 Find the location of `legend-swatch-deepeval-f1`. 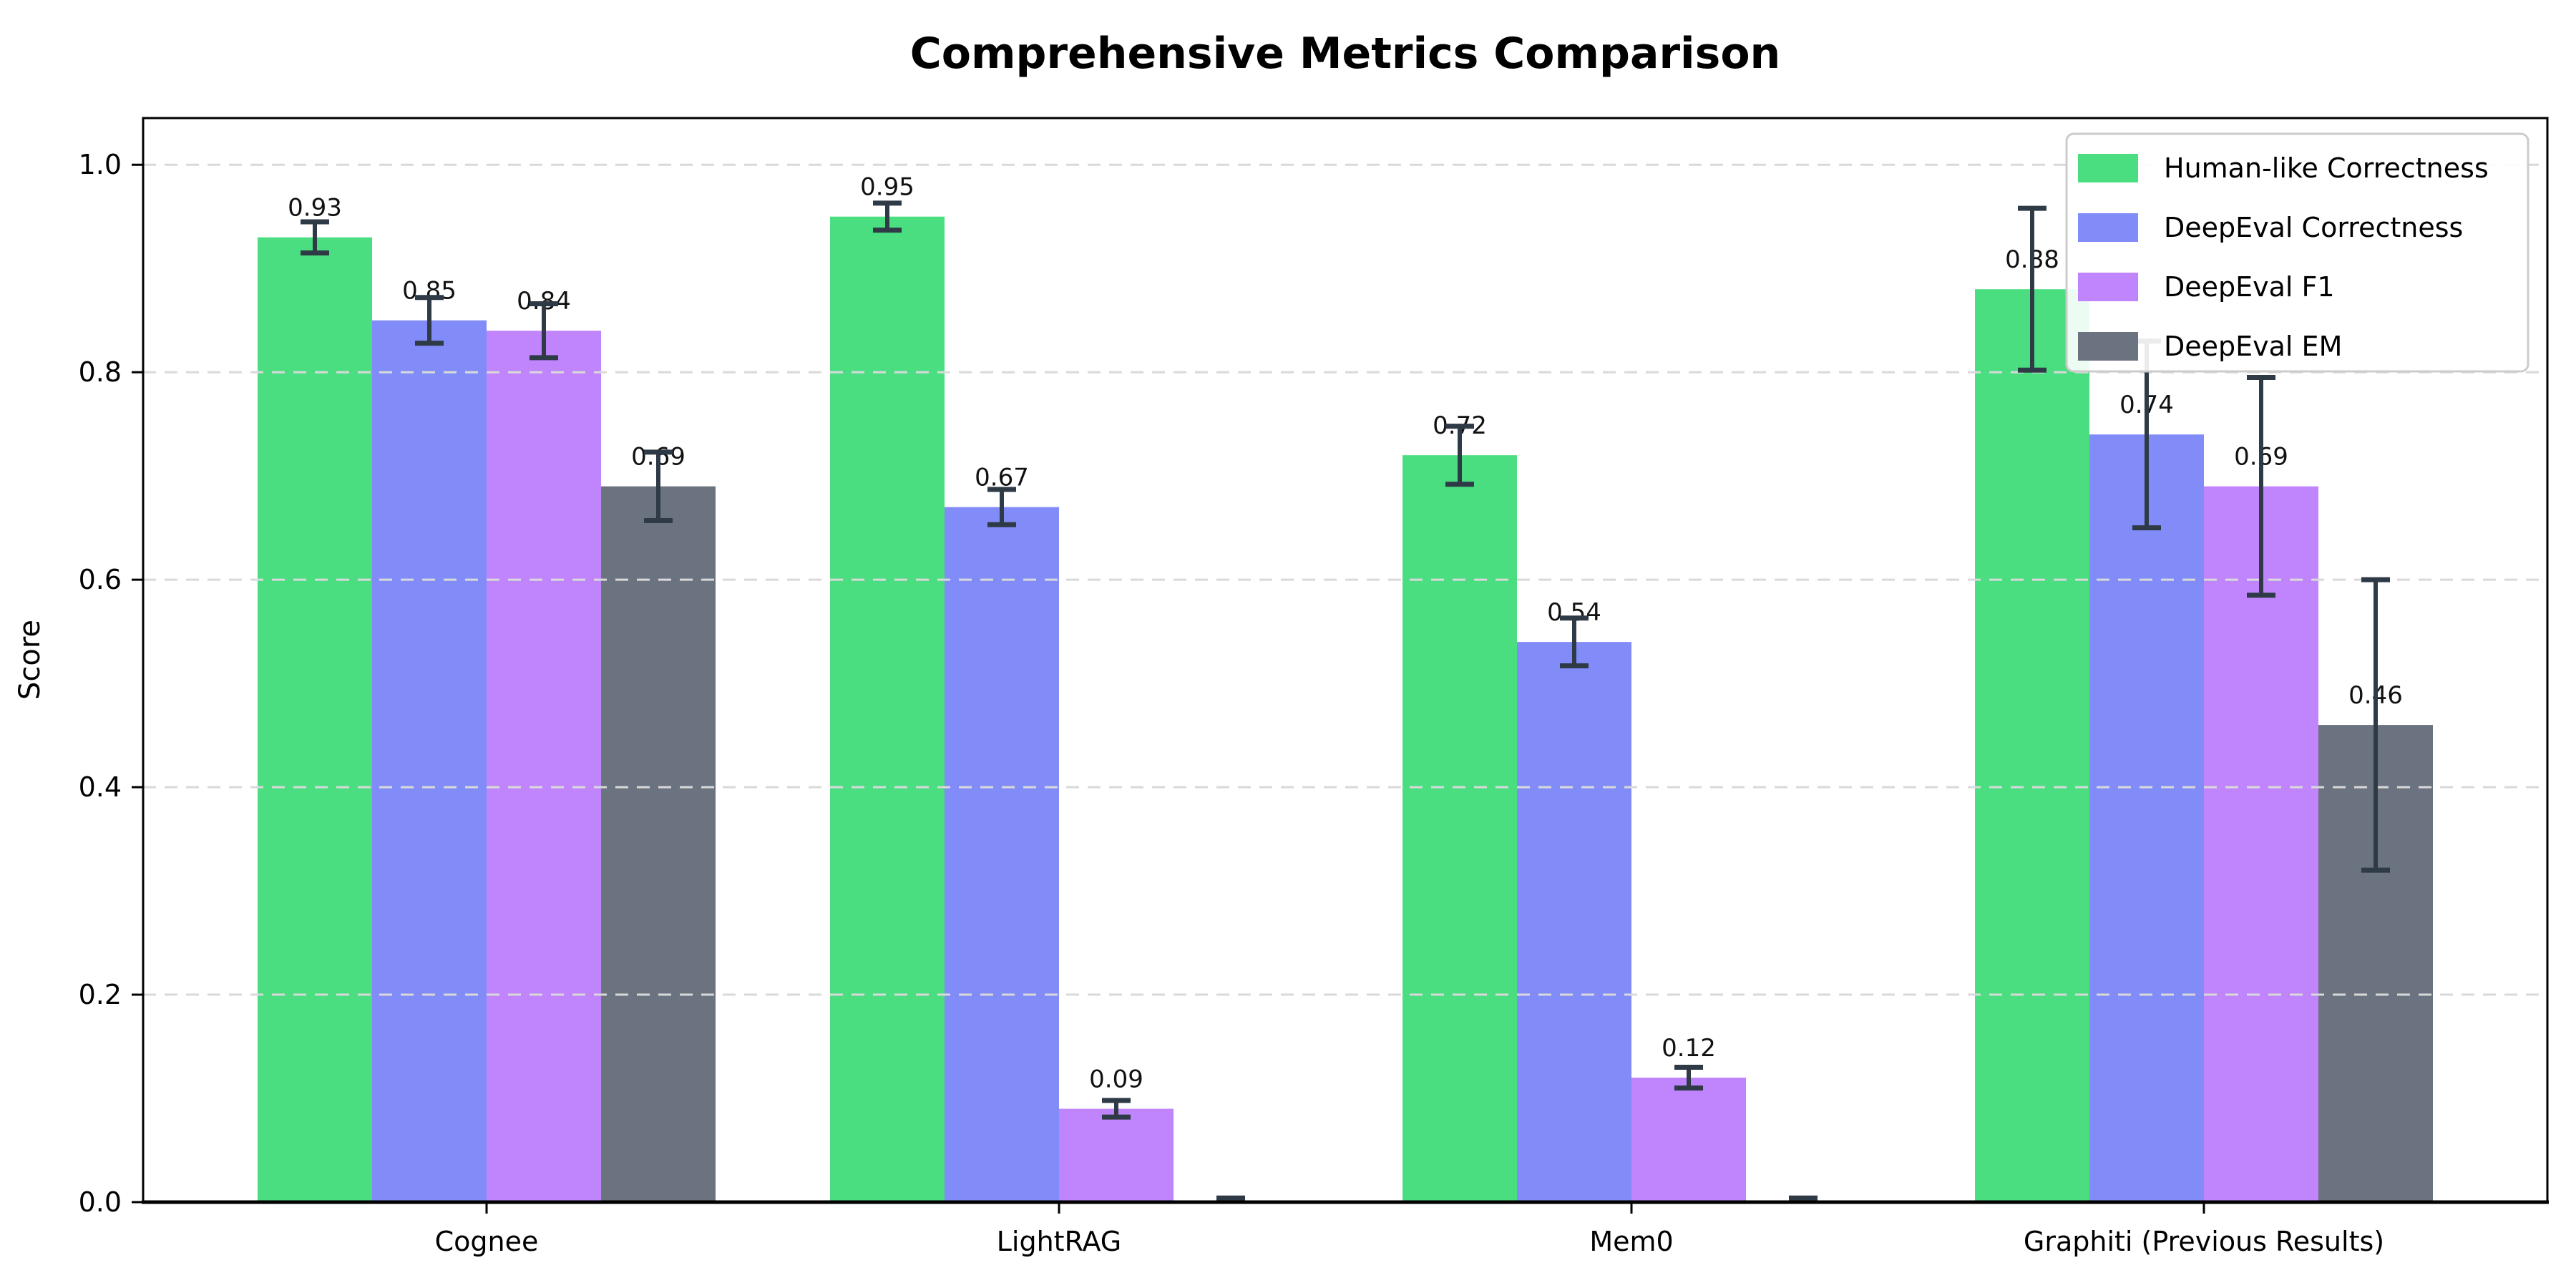

legend-swatch-deepeval-f1 is located at coordinates (2108, 287).